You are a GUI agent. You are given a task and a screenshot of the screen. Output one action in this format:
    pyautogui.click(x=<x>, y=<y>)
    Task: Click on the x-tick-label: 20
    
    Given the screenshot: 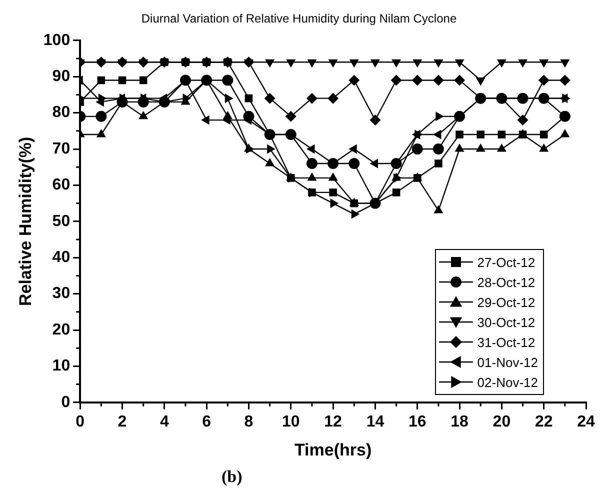 What is the action you would take?
    pyautogui.click(x=501, y=421)
    